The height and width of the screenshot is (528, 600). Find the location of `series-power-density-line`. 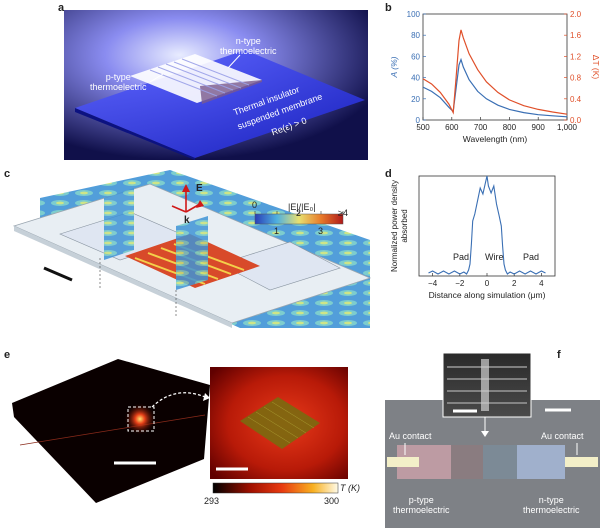

series-power-density-line is located at coordinates (487, 225).